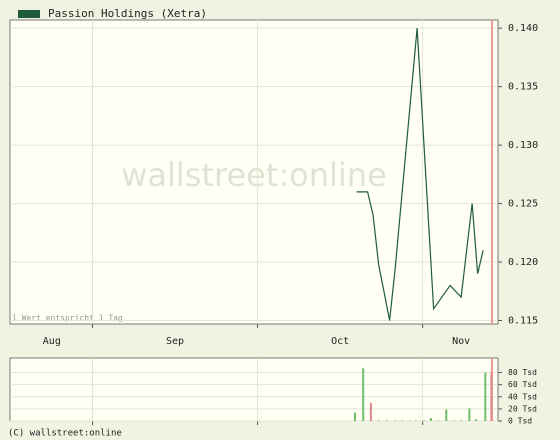 The image size is (560, 440). Describe the element at coordinates (523, 28) in the screenshot. I see `y-tick-label: 0.140` at that location.